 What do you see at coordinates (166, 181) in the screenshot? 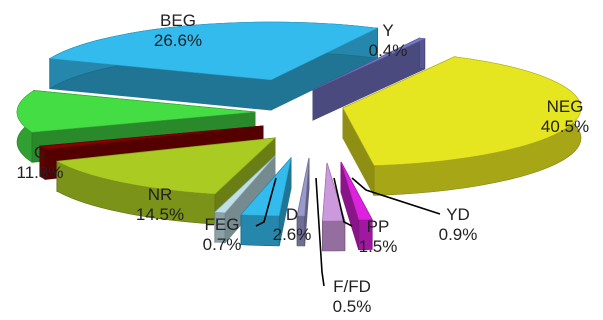
I see `pie-slice-nr` at bounding box center [166, 181].